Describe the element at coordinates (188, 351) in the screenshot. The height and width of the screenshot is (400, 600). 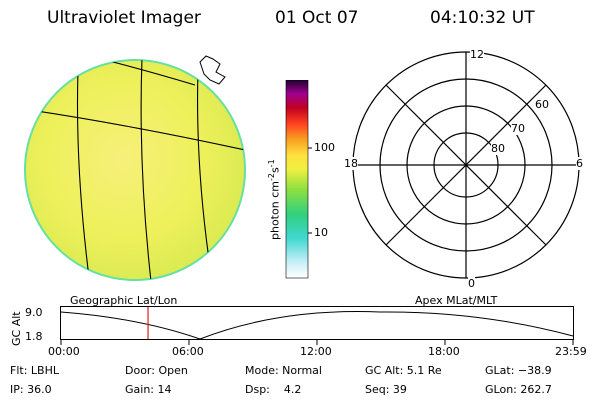
I see `x-tick-label: 06:00` at that location.